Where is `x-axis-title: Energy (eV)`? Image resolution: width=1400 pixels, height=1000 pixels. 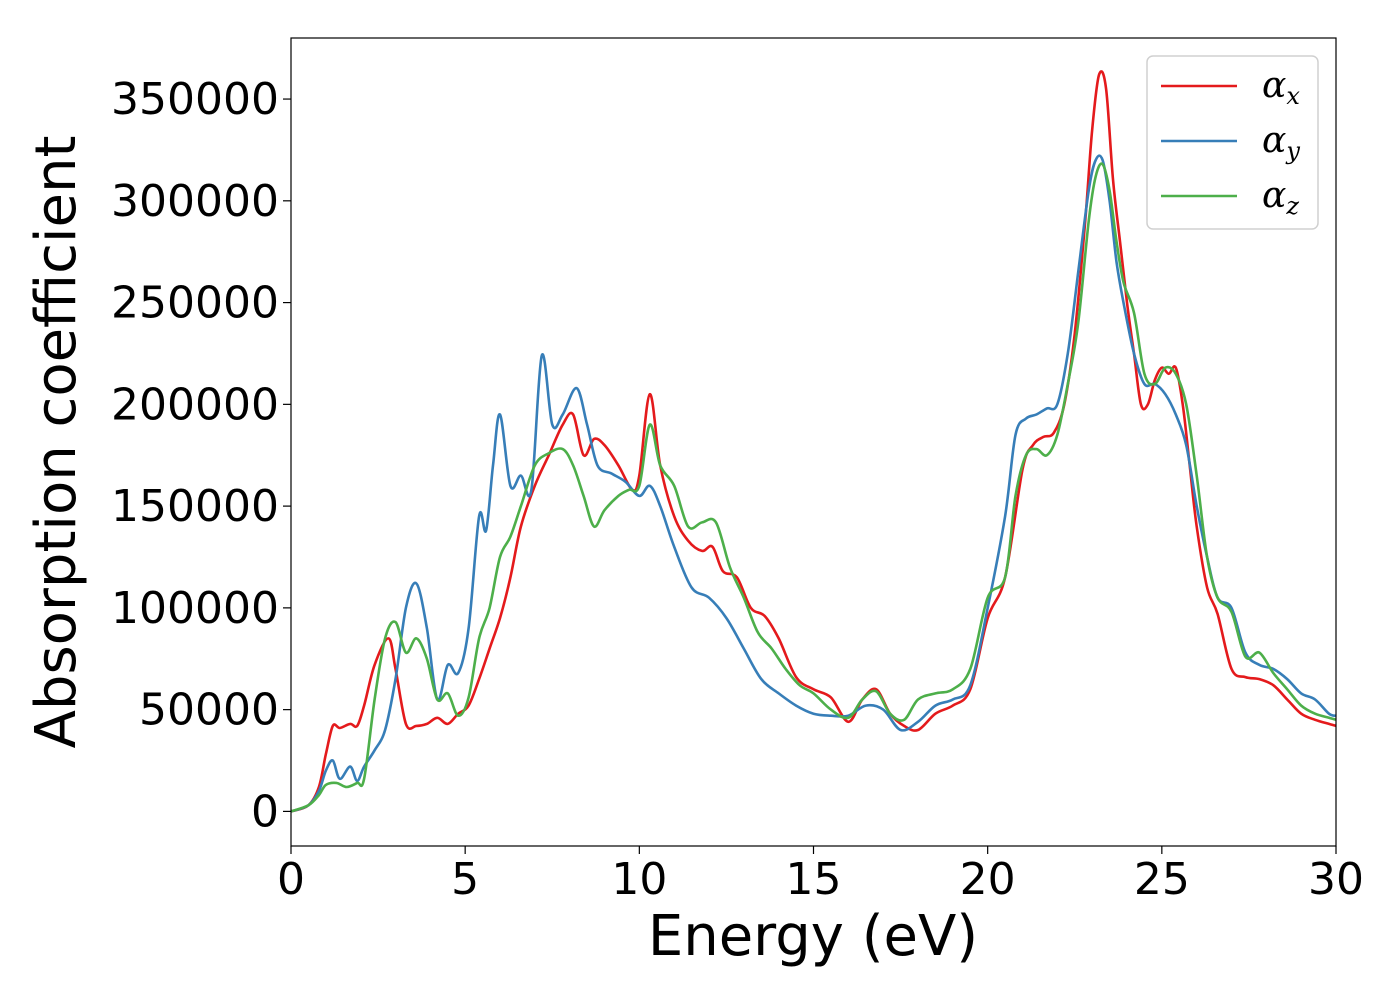 x-axis-title: Energy (eV) is located at coordinates (813, 936).